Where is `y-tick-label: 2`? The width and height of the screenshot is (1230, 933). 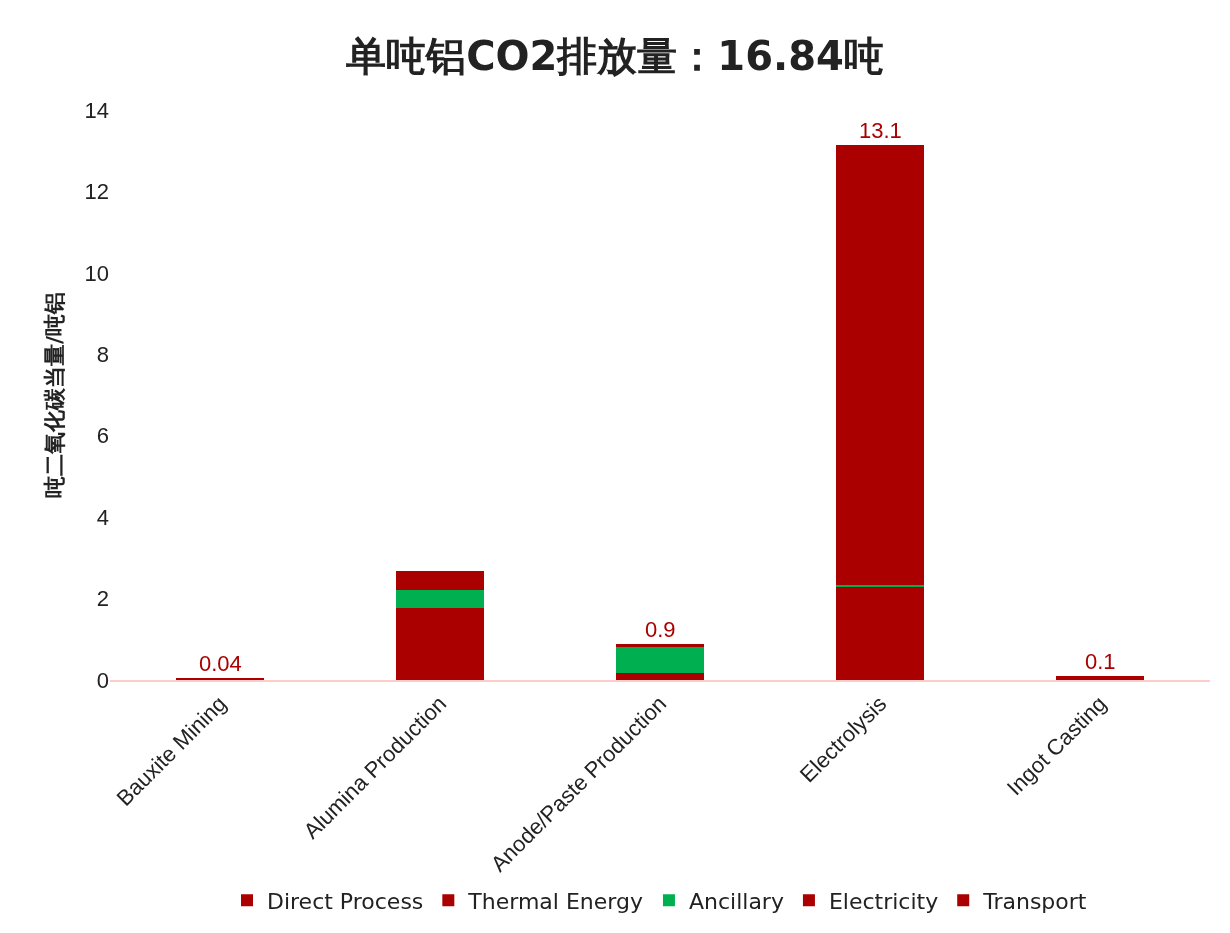 y-tick-label: 2 is located at coordinates (102, 599).